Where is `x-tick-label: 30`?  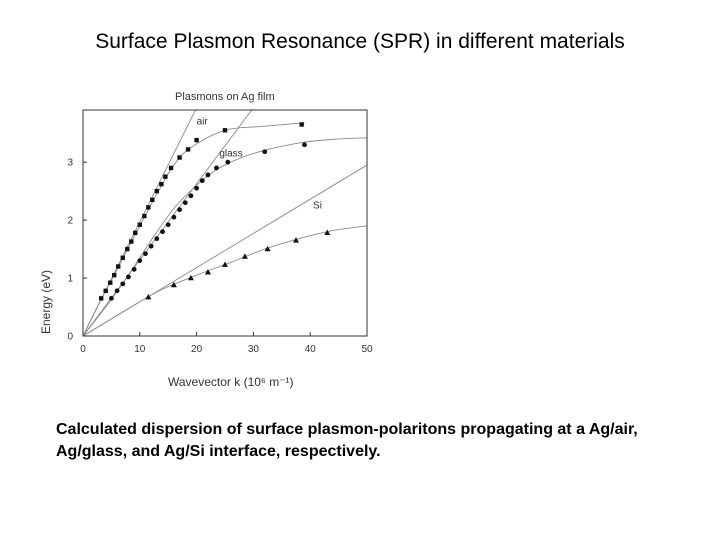
x-tick-label: 30 is located at coordinates (254, 349).